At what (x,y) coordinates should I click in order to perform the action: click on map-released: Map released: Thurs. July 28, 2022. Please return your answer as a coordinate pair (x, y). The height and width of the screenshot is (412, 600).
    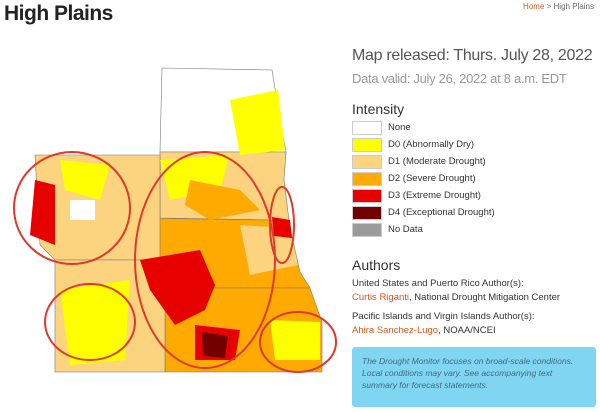
    Looking at the image, I should click on (472, 55).